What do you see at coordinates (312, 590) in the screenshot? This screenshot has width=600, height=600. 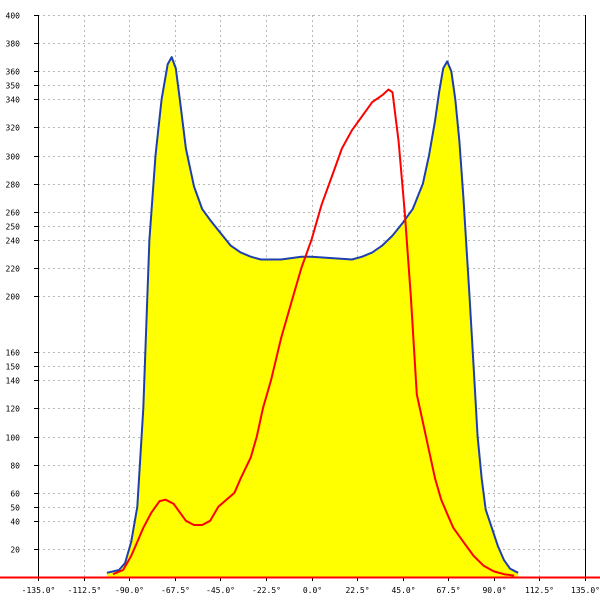 I see `x-tick-label: 0.0°` at bounding box center [312, 590].